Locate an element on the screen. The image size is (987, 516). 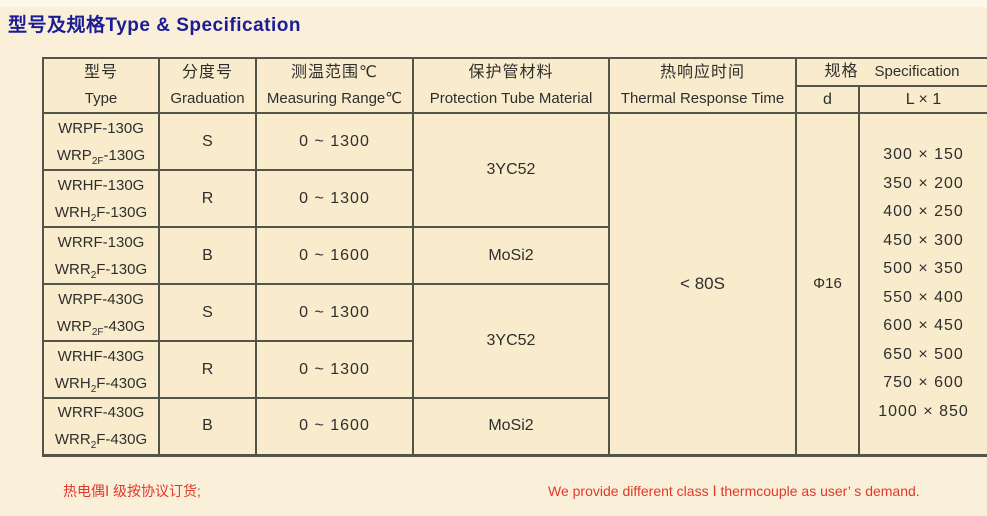
header-row-sub: d L × 1 is located at coordinates (515, 99).